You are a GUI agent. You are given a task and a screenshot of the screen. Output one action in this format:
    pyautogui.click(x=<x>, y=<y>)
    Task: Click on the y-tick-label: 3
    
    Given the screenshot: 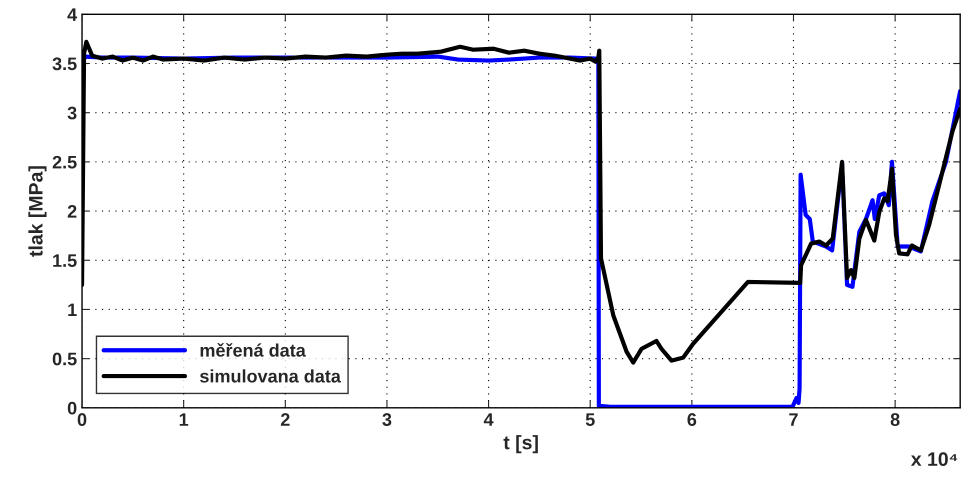 What is the action you would take?
    pyautogui.click(x=72, y=113)
    